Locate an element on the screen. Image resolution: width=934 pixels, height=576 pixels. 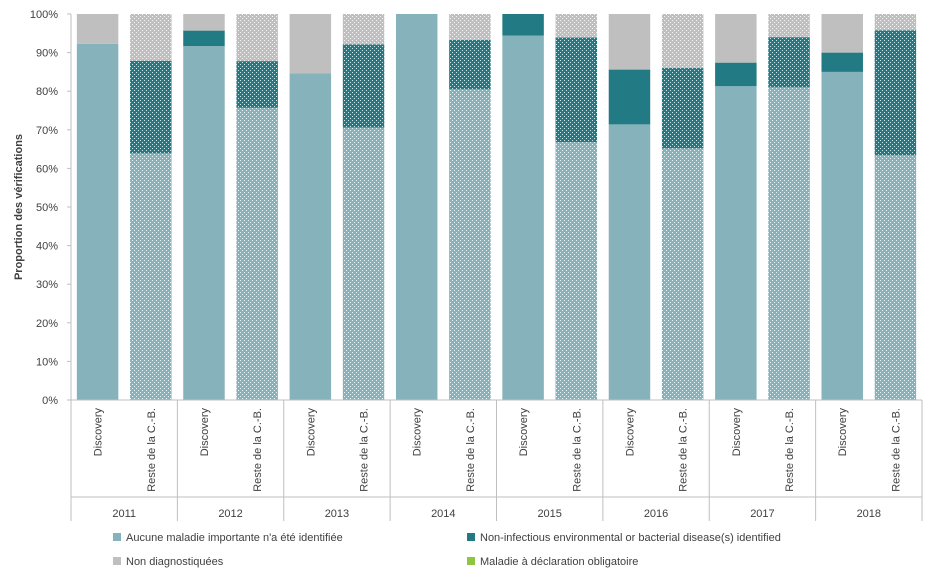
x-year-label: 2018 is located at coordinates (869, 514).